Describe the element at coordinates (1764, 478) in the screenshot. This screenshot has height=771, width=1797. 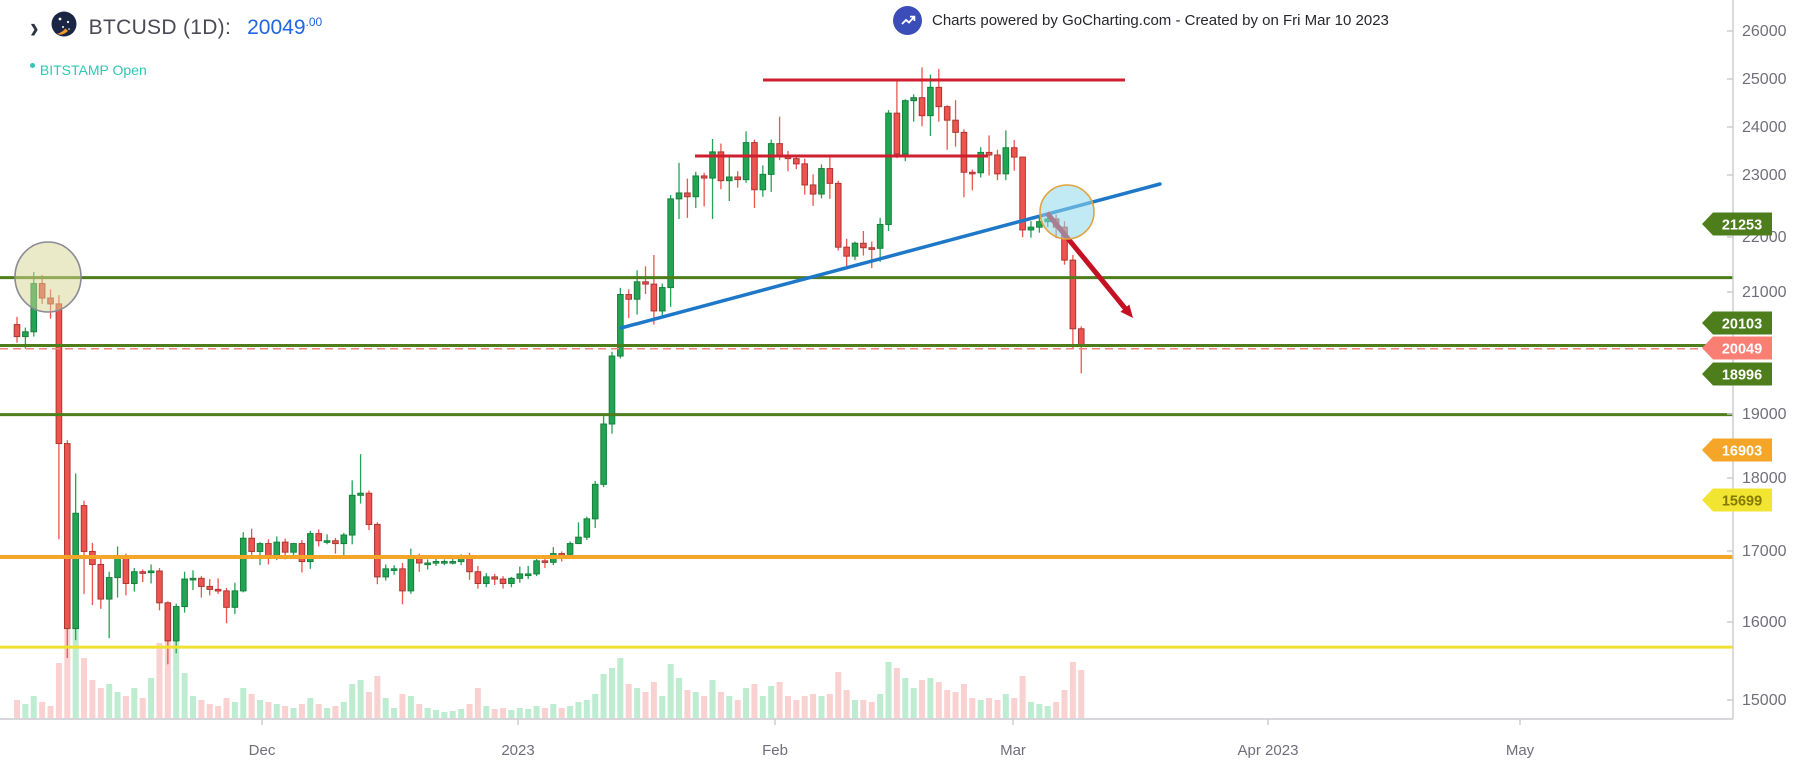
I see `price-tick-label: 18000` at that location.